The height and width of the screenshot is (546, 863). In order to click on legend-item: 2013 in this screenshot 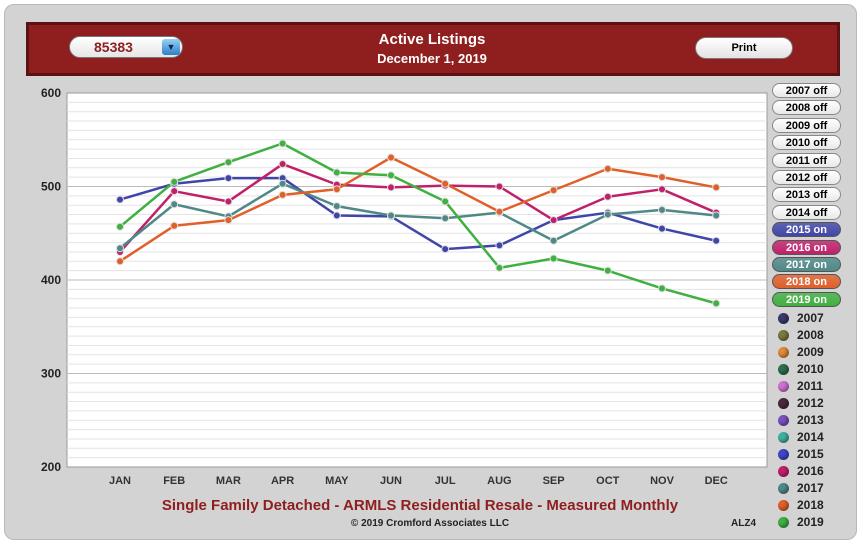, I will do `click(801, 420)`.